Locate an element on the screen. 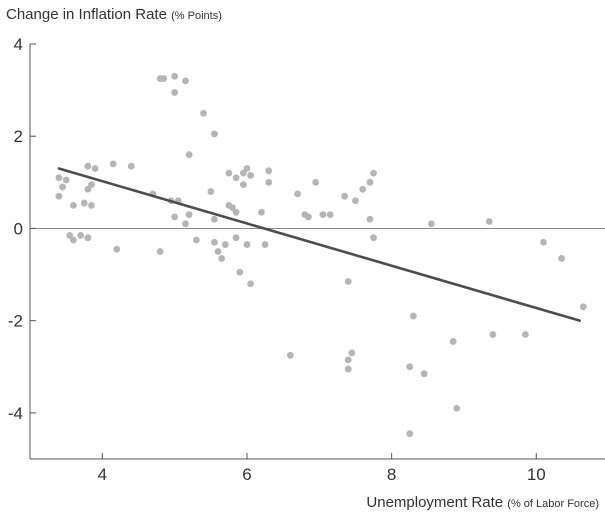 The height and width of the screenshot is (519, 605). x-tick-label: 6 is located at coordinates (246, 474).